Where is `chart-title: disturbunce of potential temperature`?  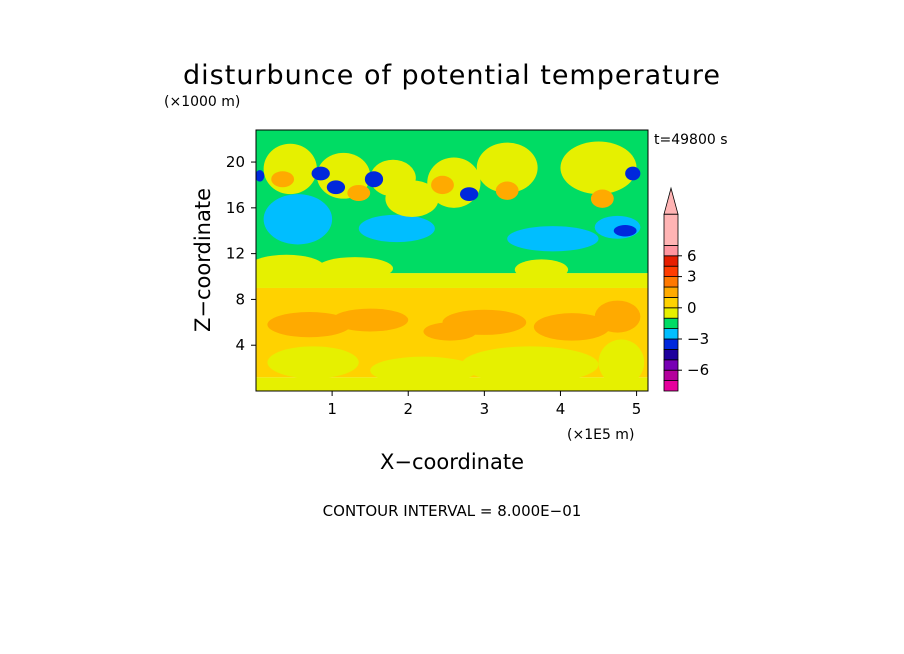
chart-title: disturbunce of potential temperature is located at coordinates (452, 75).